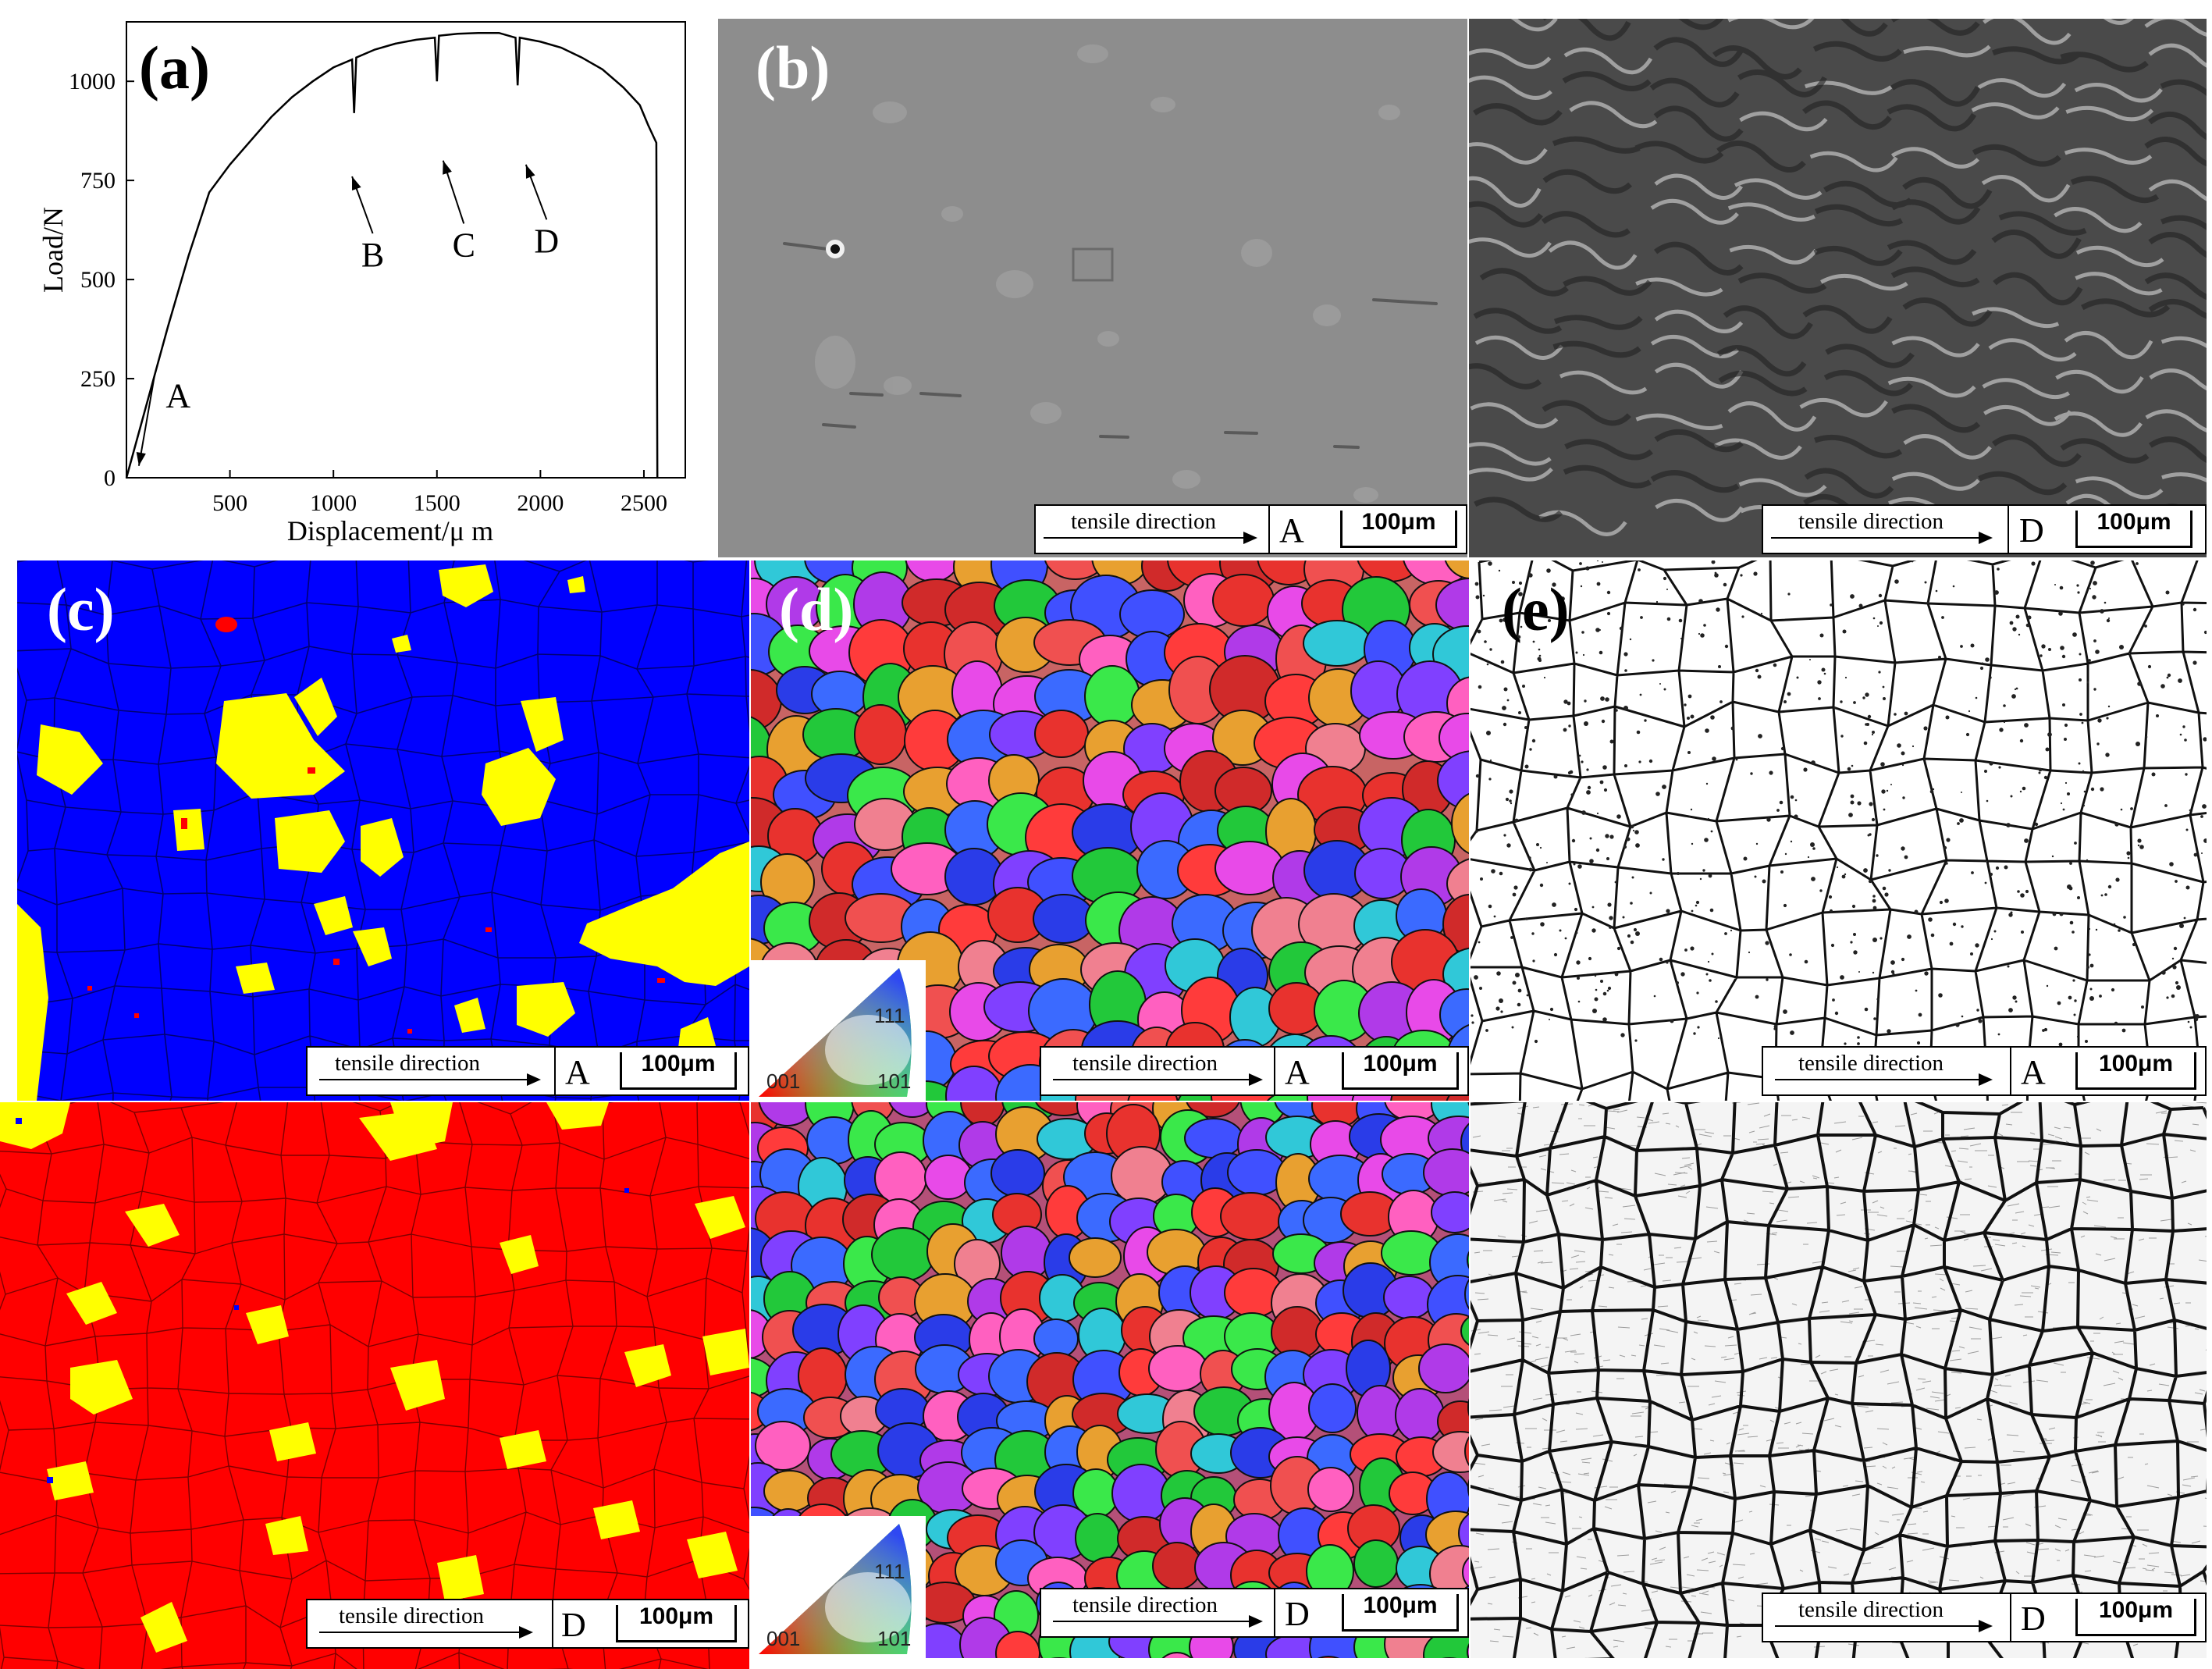  I want to click on x-axis-label: Displacement/μ m, so click(390, 530).